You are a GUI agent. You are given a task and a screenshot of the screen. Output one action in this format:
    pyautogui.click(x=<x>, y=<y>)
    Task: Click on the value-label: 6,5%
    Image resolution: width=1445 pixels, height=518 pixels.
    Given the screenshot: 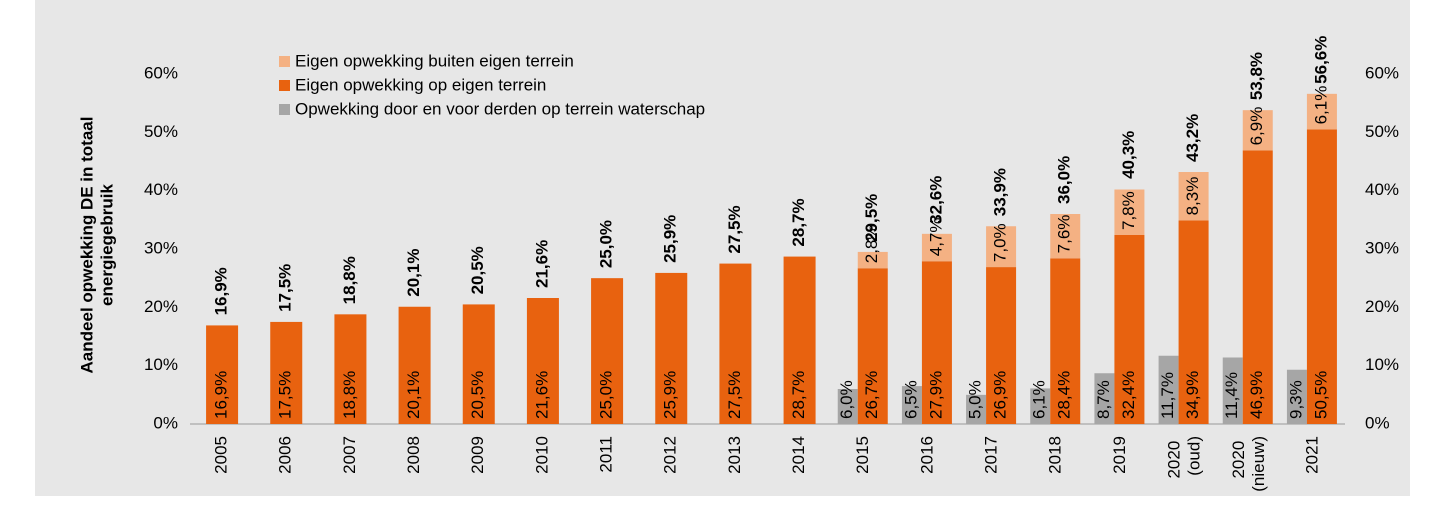 What is the action you would take?
    pyautogui.click(x=910, y=399)
    